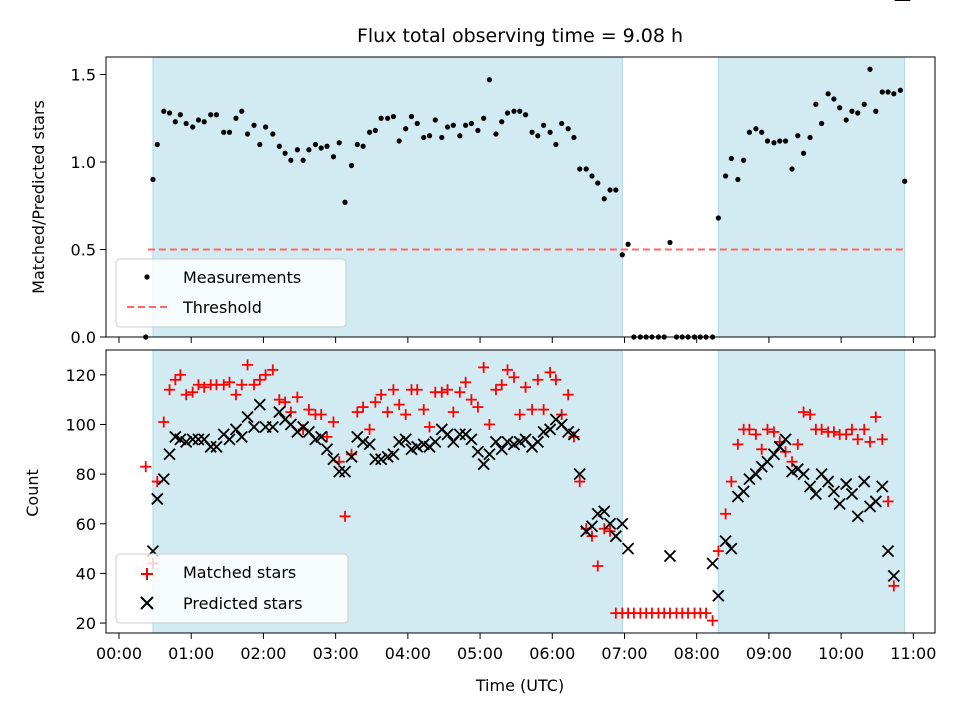 This screenshot has height=720, width=960. Describe the element at coordinates (231, 293) in the screenshot. I see `top-legend: Measurements Threshold` at that location.